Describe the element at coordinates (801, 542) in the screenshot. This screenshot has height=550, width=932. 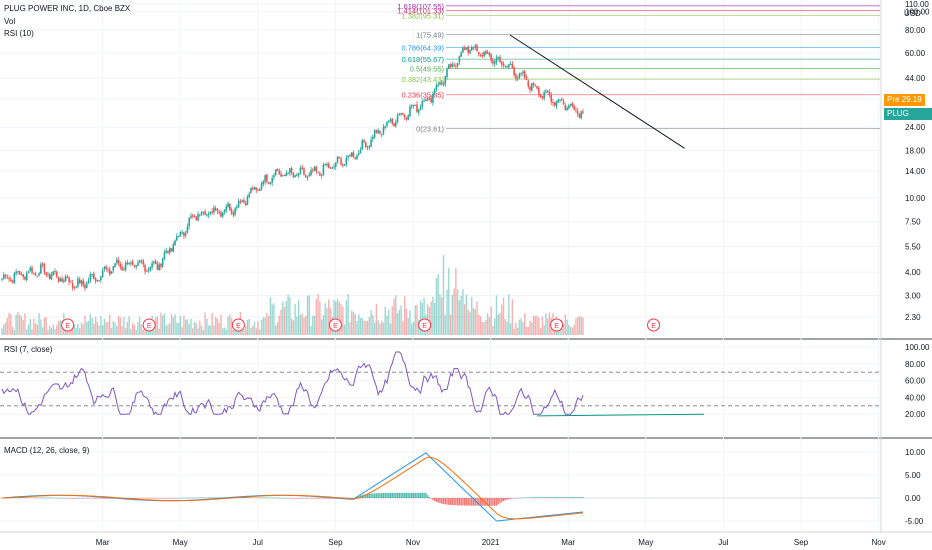
I see `time-tick-label: Sep` at that location.